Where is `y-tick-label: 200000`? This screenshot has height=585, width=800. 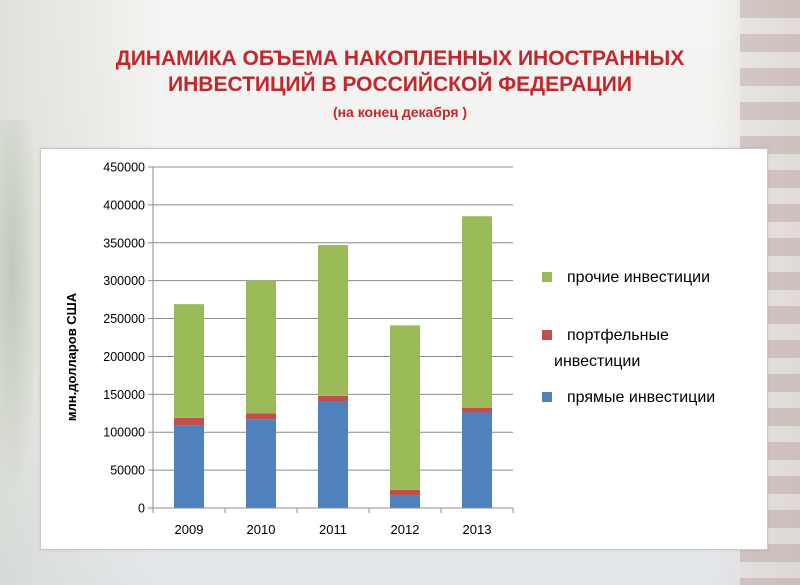
y-tick-label: 200000 is located at coordinates (124, 357).